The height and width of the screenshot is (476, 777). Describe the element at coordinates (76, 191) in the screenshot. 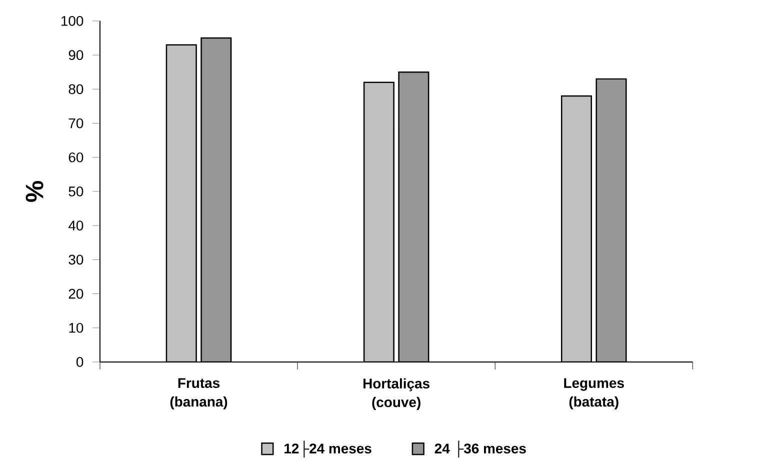

I see `y-tick-label: 50` at that location.